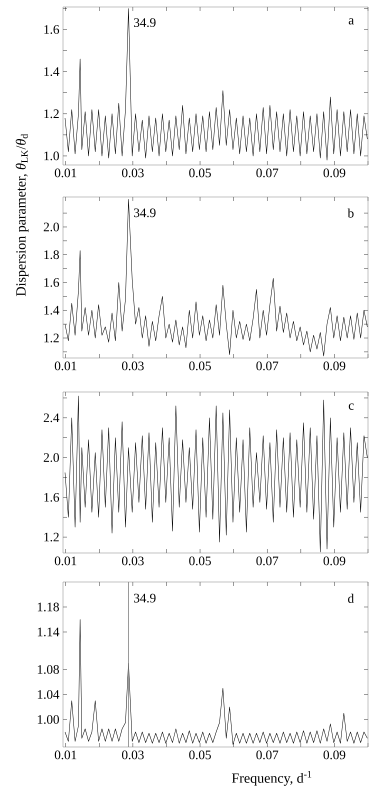 This screenshot has width=378, height=798. What do you see at coordinates (51, 156) in the screenshot?
I see `y-tick-label: 1.0` at bounding box center [51, 156].